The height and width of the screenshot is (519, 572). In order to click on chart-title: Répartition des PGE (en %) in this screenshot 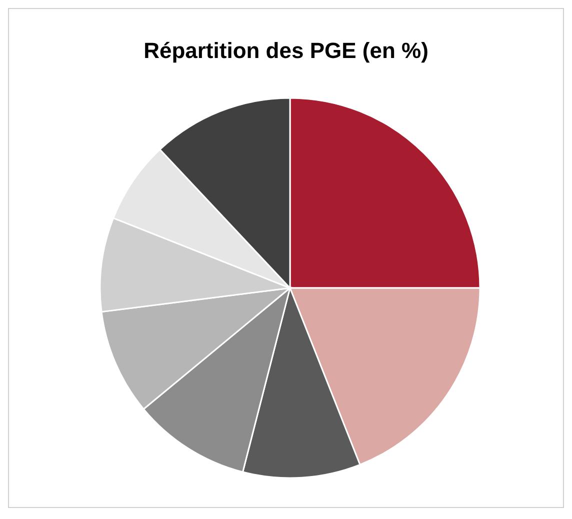, I will do `click(286, 50)`.